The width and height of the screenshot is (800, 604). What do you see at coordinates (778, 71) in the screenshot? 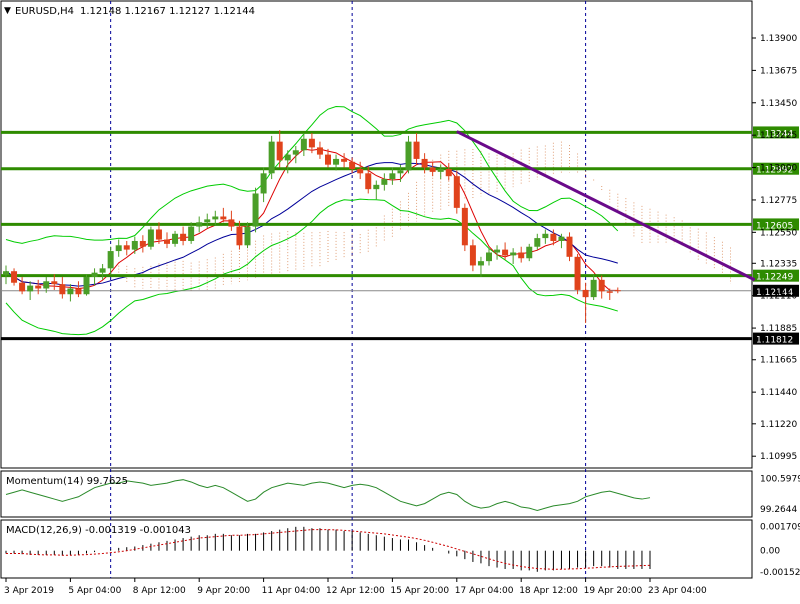
I see `y-tick-label: 1.13675` at bounding box center [778, 71].